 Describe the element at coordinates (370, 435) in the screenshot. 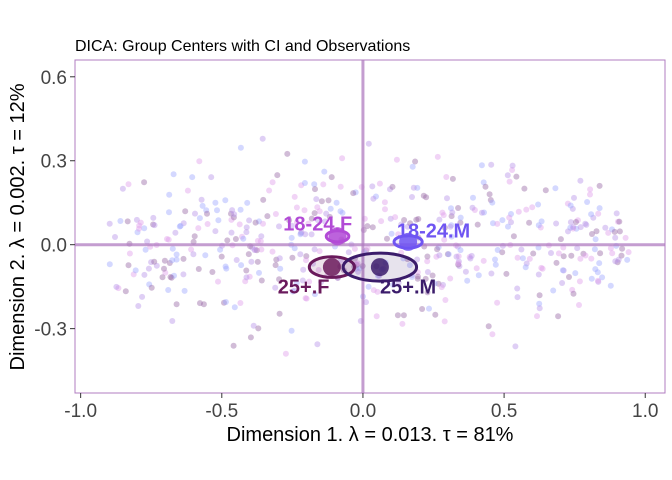

I see `x-axis-title: Dimension 1. λ = 0.013. τ = 81%` at that location.